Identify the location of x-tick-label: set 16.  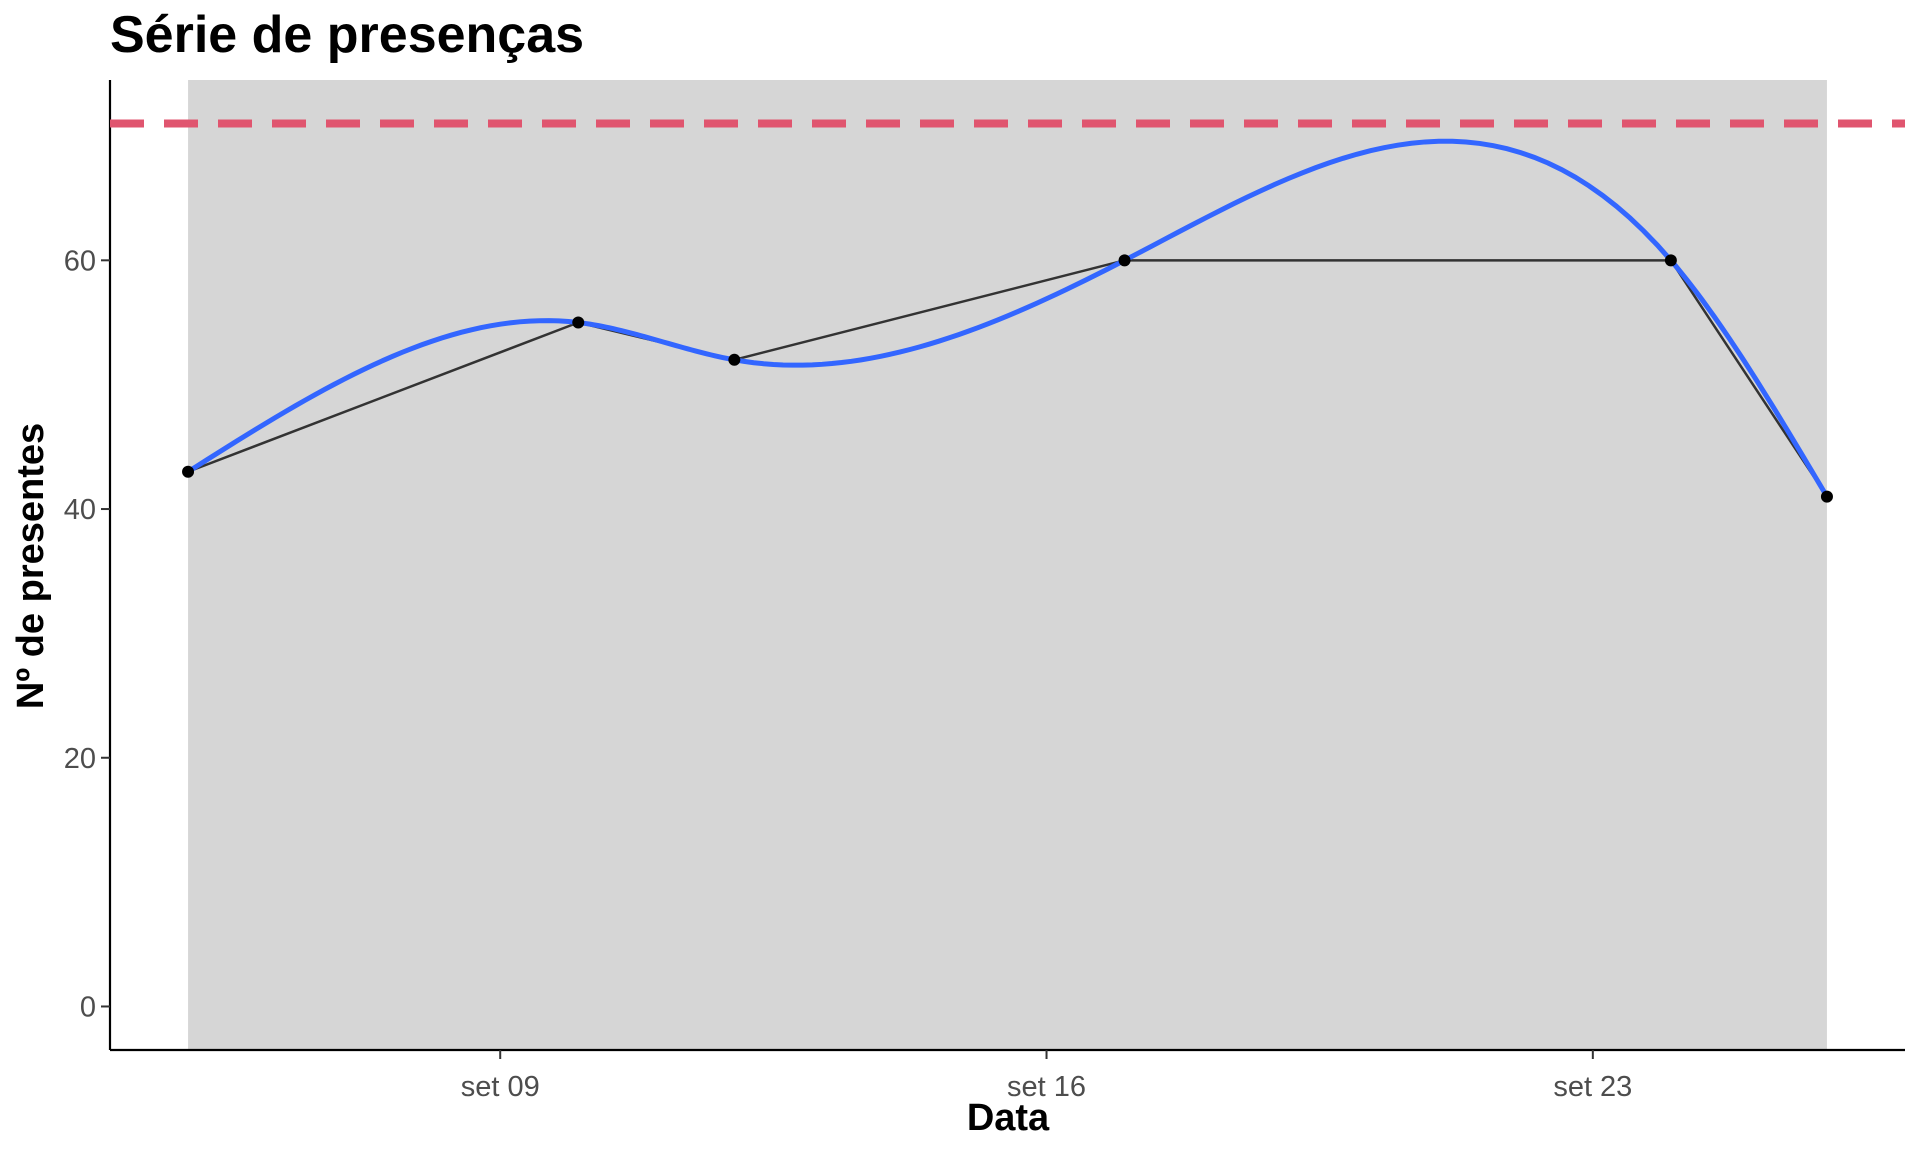
(1046, 1087).